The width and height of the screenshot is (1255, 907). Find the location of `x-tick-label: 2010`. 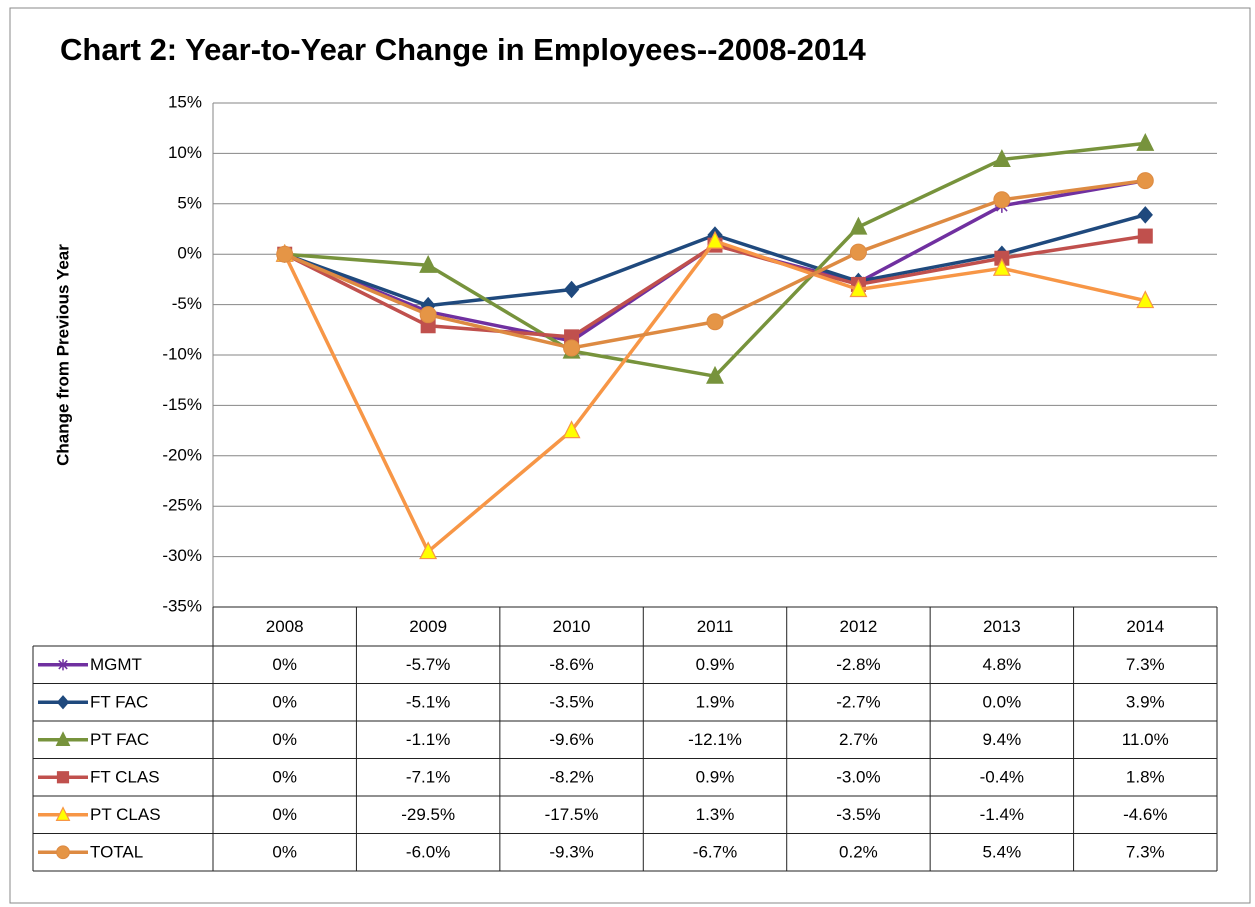

x-tick-label: 2010 is located at coordinates (572, 626).